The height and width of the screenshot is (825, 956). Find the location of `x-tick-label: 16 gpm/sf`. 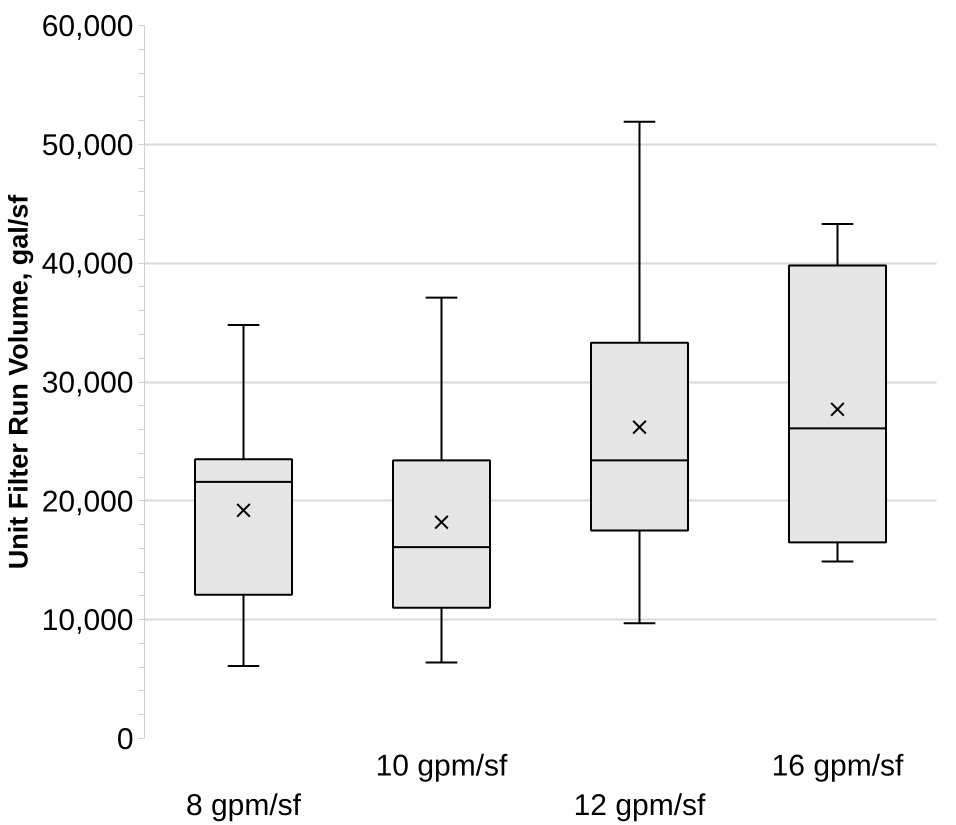

x-tick-label: 16 gpm/sf is located at coordinates (838, 766).